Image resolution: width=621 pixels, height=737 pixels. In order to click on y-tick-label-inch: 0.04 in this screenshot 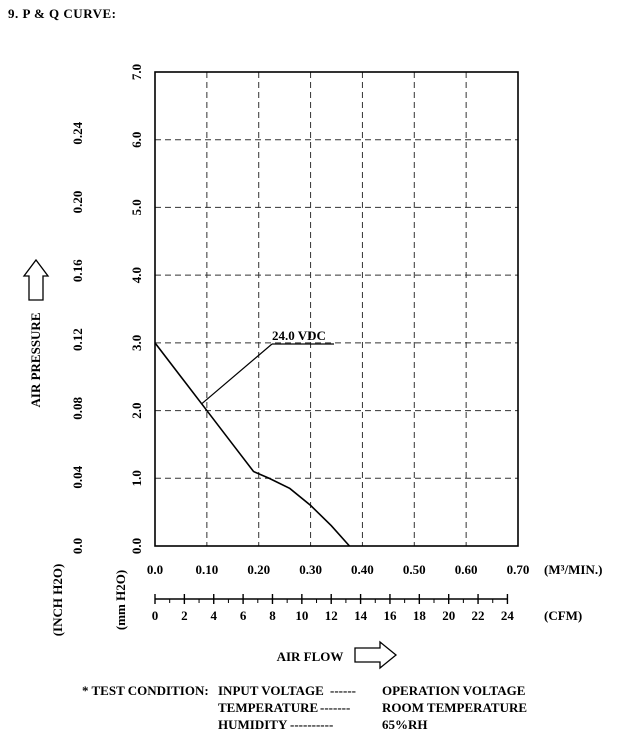, I will do `click(77, 476)`.